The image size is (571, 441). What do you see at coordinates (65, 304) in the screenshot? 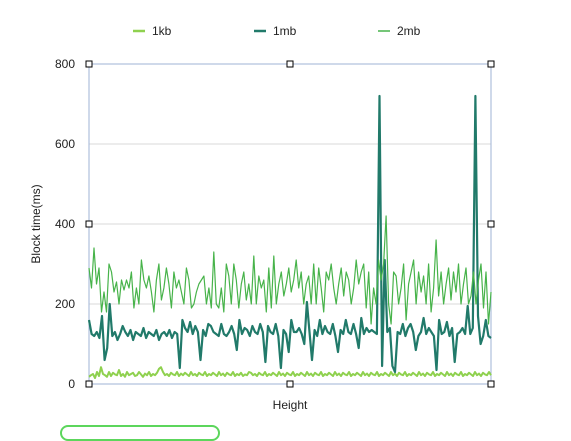
I see `y-tick-label: 200` at bounding box center [65, 304].